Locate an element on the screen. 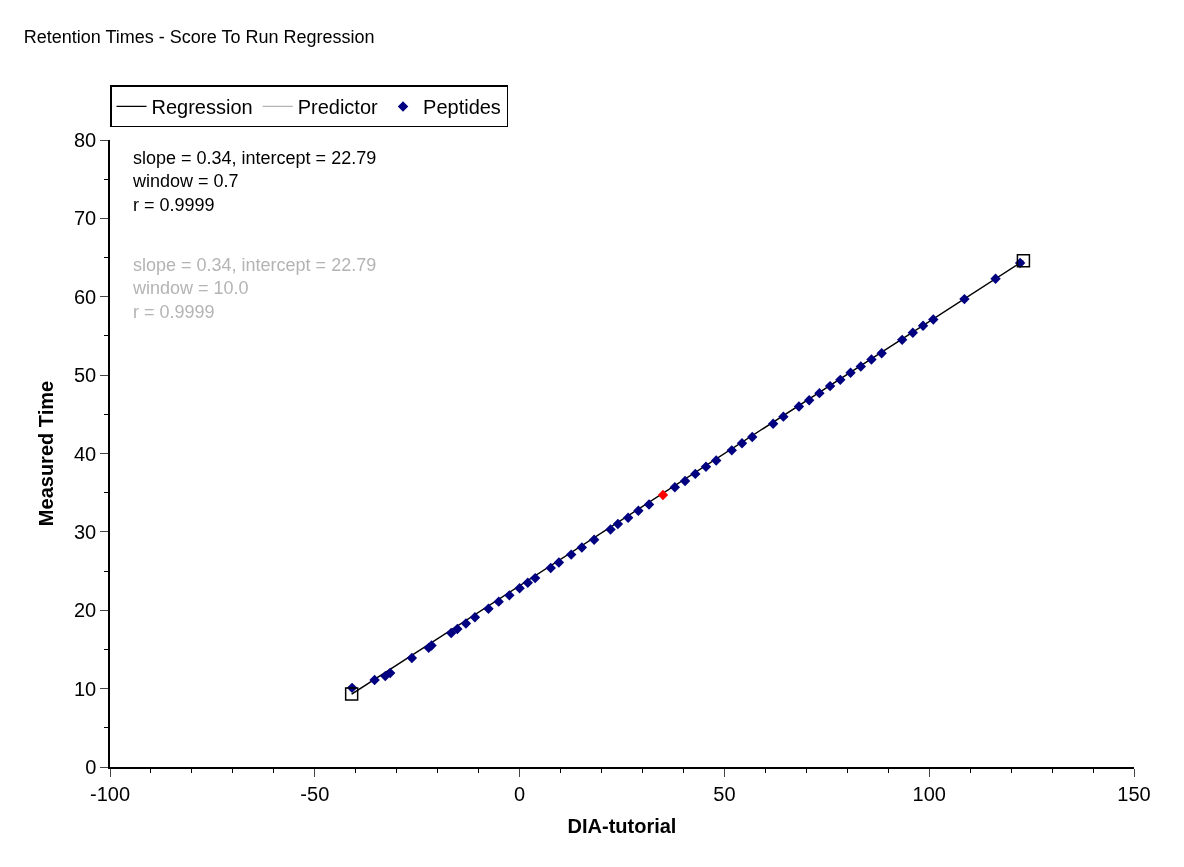 The height and width of the screenshot is (867, 1184). y-tick-label: 80 is located at coordinates (85, 140).